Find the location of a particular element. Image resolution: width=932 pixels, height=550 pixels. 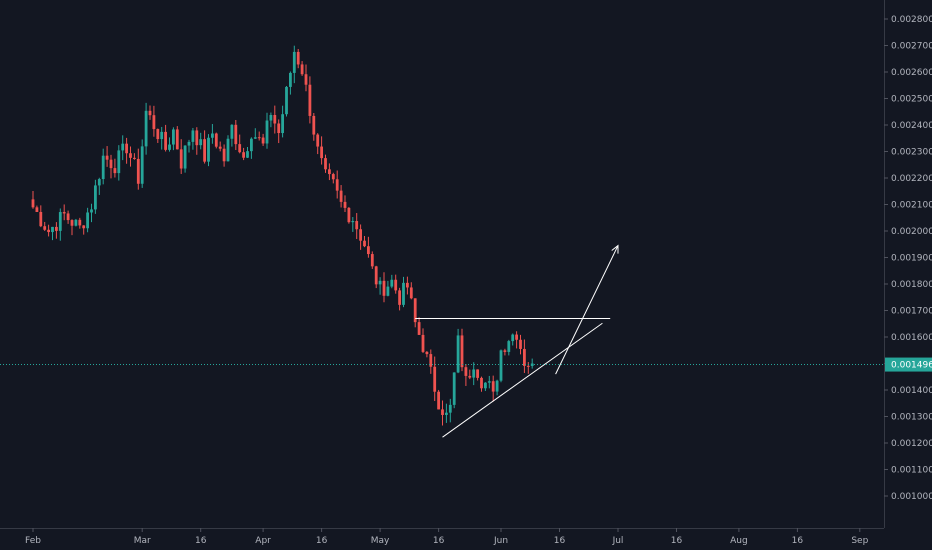

time-axis: Feb Mar 16 Apr 16 May 16 Jun 16 Jul 16 Aug 16 Sep is located at coordinates (447, 537).